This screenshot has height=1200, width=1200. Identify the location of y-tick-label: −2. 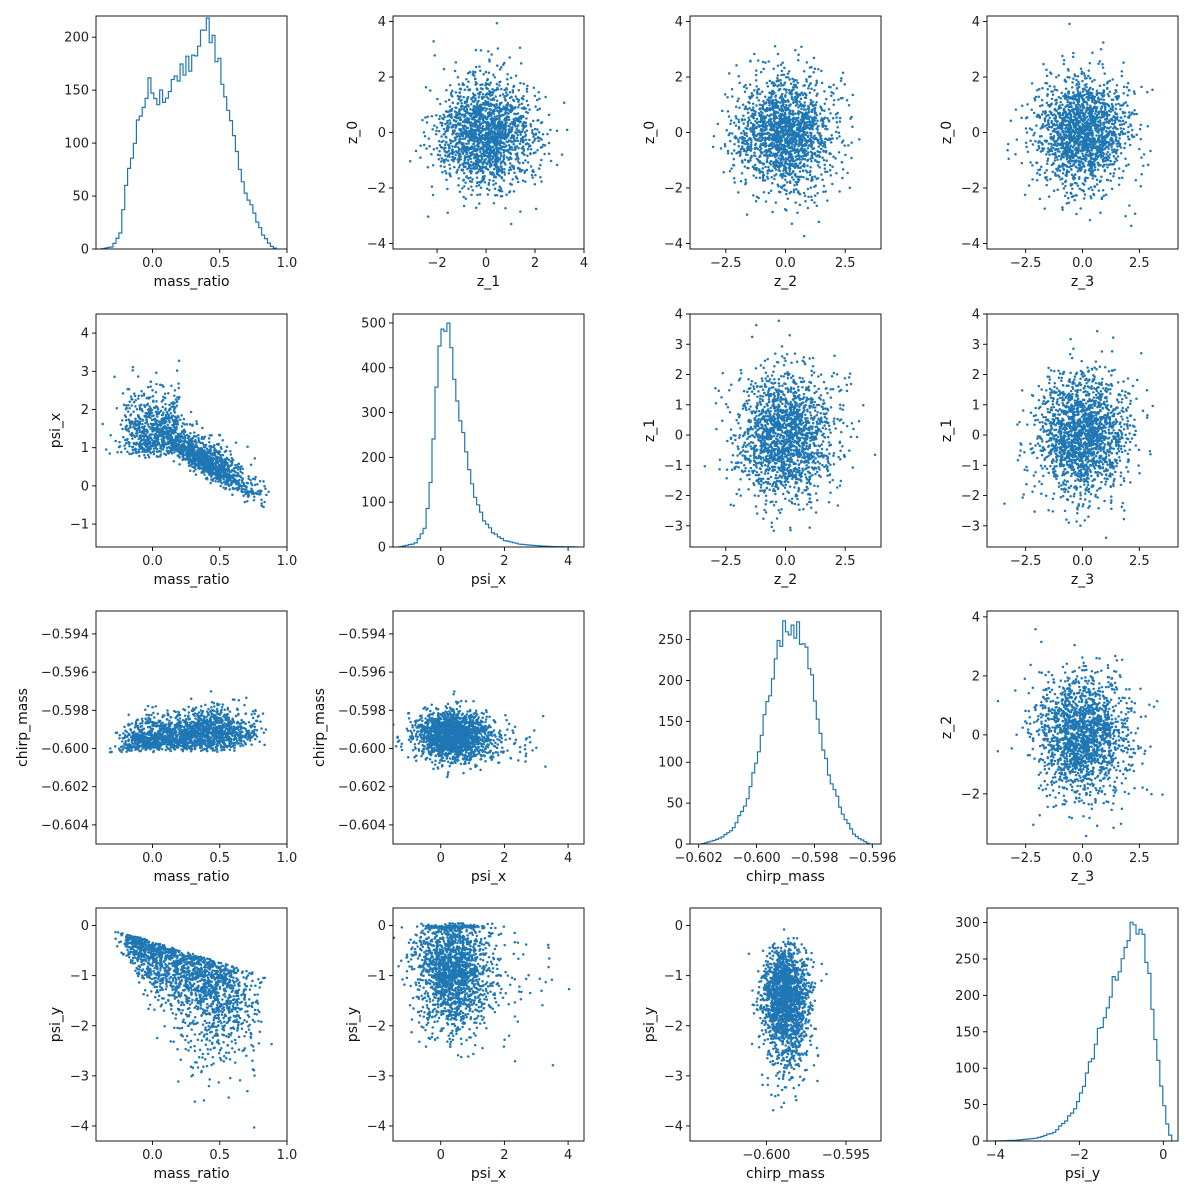
(673, 188).